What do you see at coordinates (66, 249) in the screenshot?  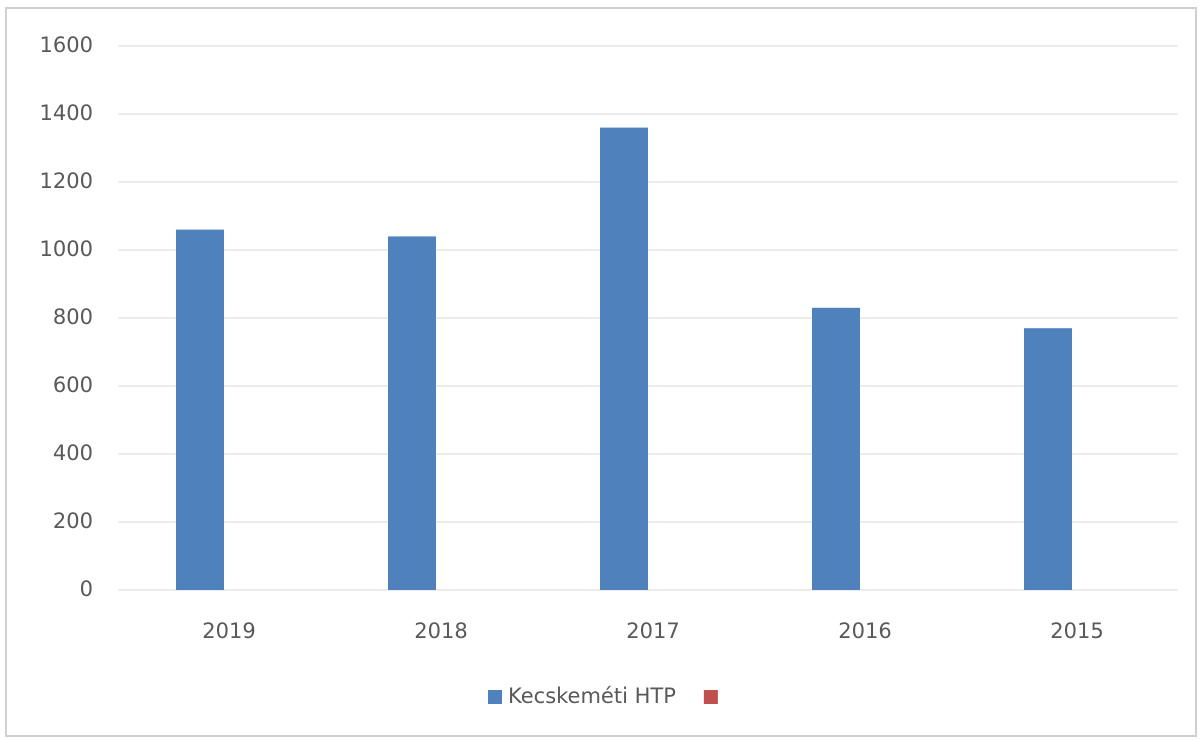 I see `y-tick-label: 1000` at bounding box center [66, 249].